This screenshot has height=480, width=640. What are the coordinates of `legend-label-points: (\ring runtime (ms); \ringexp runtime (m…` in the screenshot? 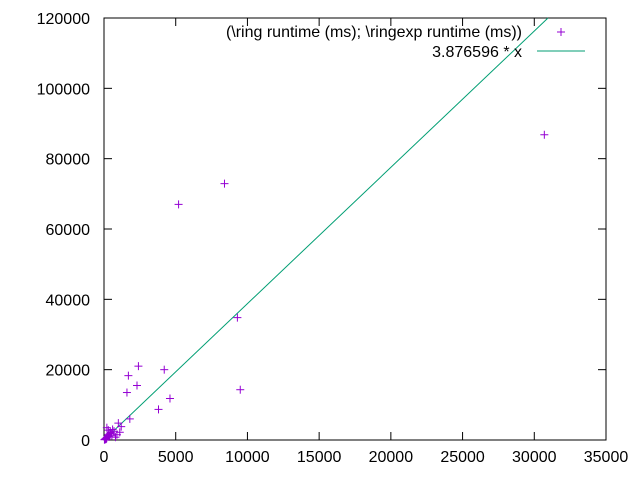 It's located at (374, 32).